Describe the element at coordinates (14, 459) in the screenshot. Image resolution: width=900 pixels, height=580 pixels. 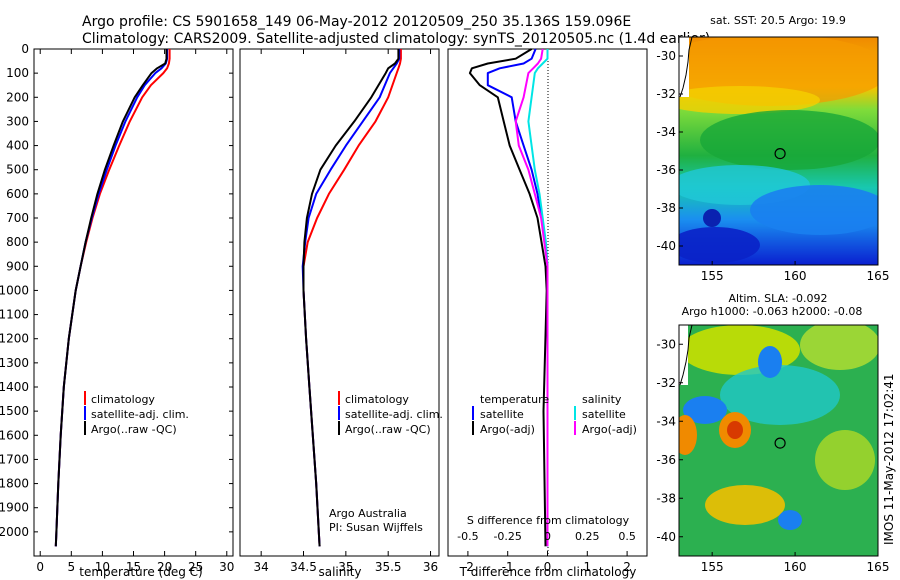
I see `y-tick-label: 1700` at that location.